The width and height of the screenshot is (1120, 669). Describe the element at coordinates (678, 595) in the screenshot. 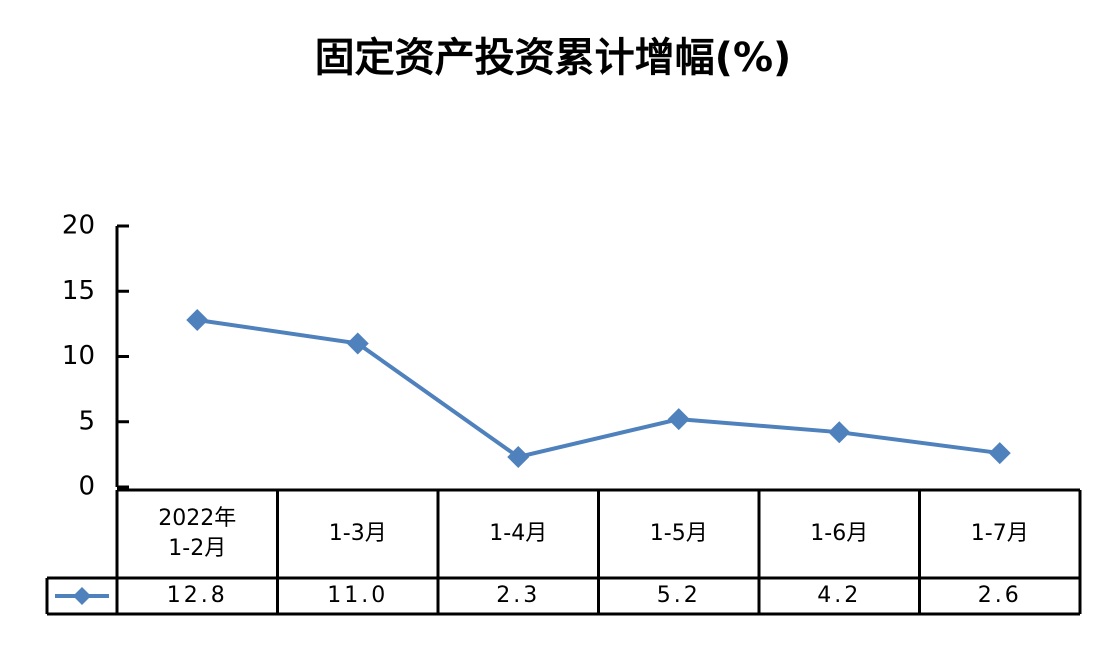

I see `data-label: 5.2` at that location.